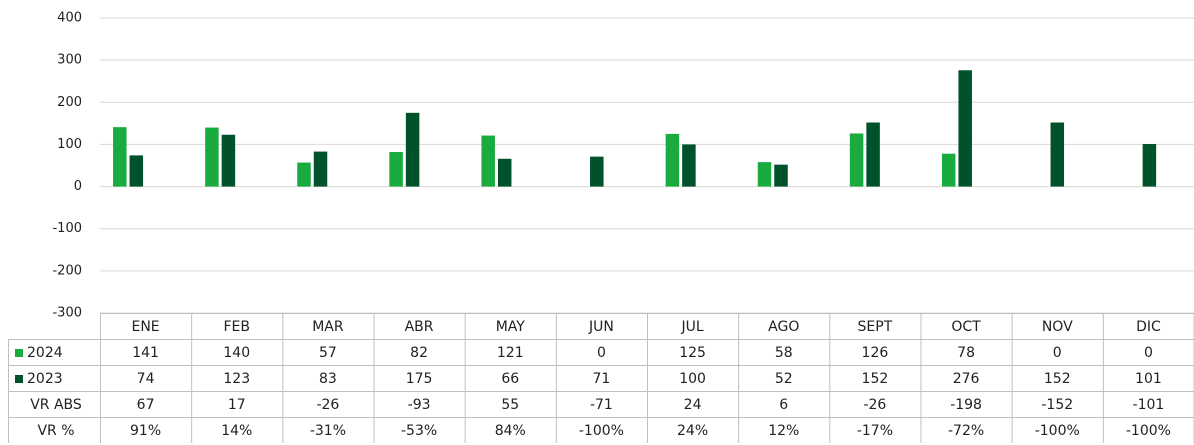 This screenshot has height=445, width=1194. Describe the element at coordinates (1148, 379) in the screenshot. I see `table-cell: 101` at that location.